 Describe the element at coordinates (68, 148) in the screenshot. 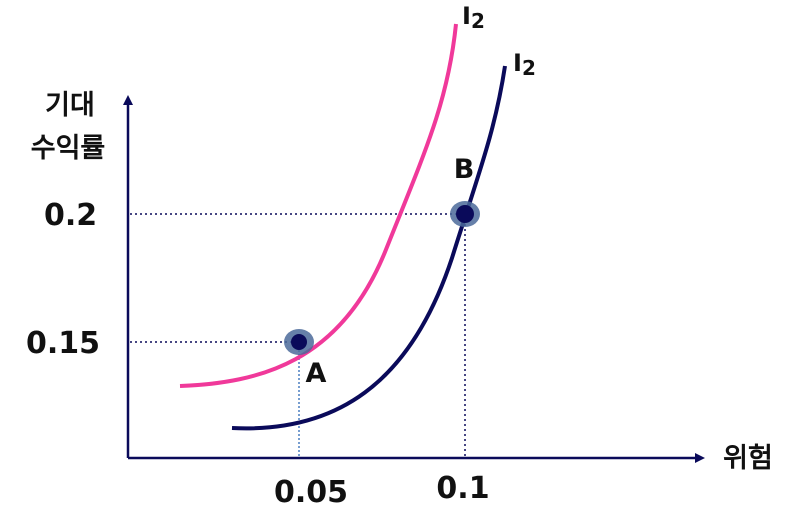

I see `y-axis-title-line2: 수익률` at that location.